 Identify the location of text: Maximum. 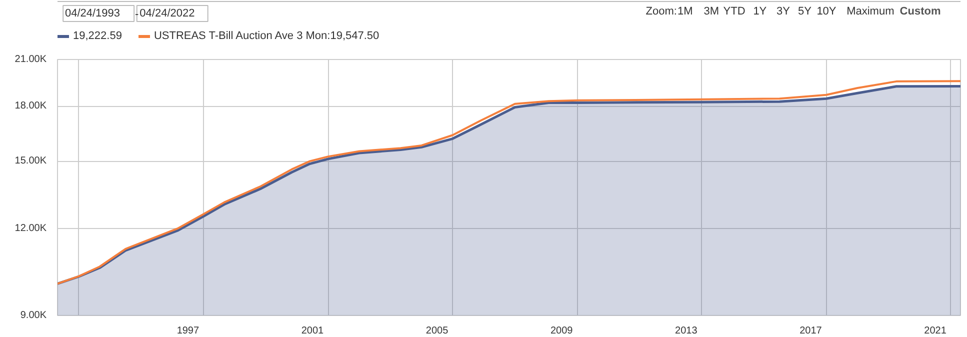
(870, 12).